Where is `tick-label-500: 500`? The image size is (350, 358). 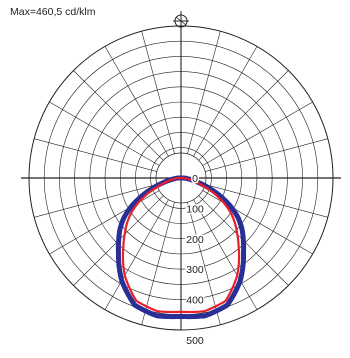
tick-label-500: 500 is located at coordinates (195, 341).